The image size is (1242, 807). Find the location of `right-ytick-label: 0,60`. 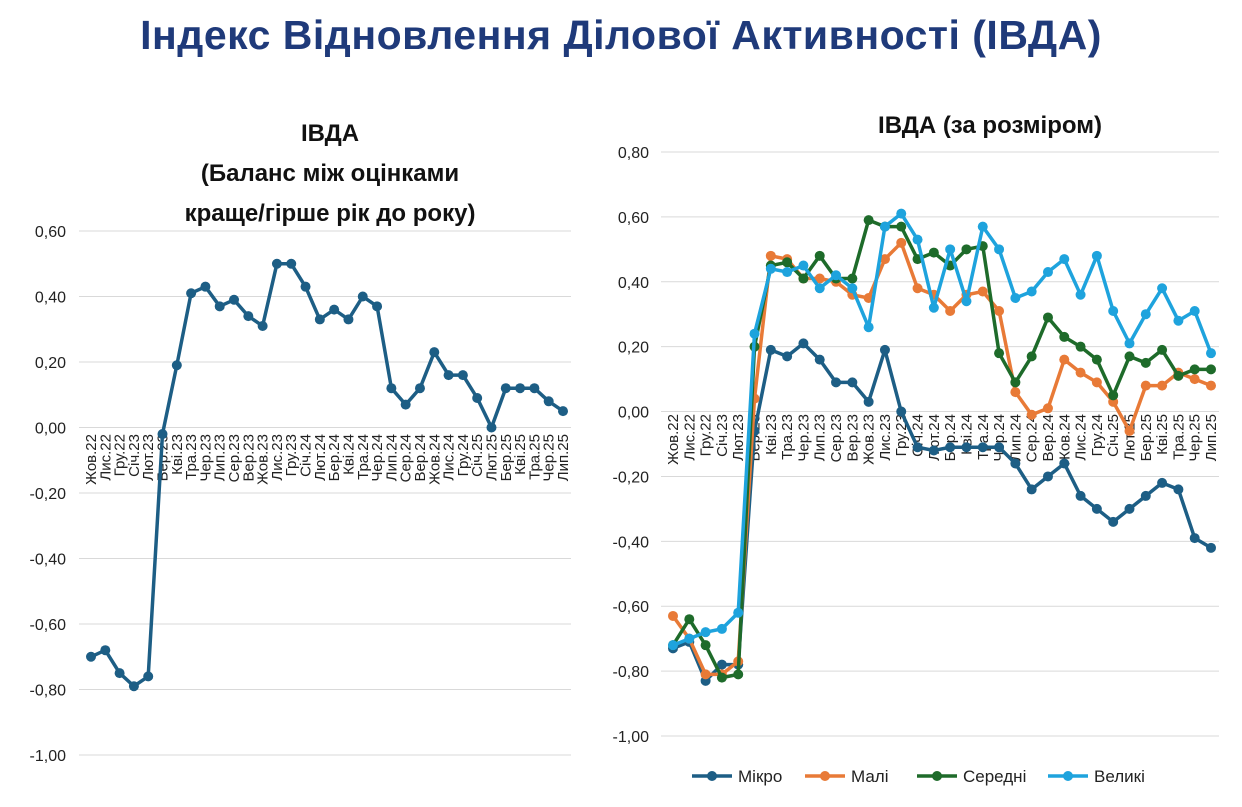

right-ytick-label: 0,60 is located at coordinates (633, 218).